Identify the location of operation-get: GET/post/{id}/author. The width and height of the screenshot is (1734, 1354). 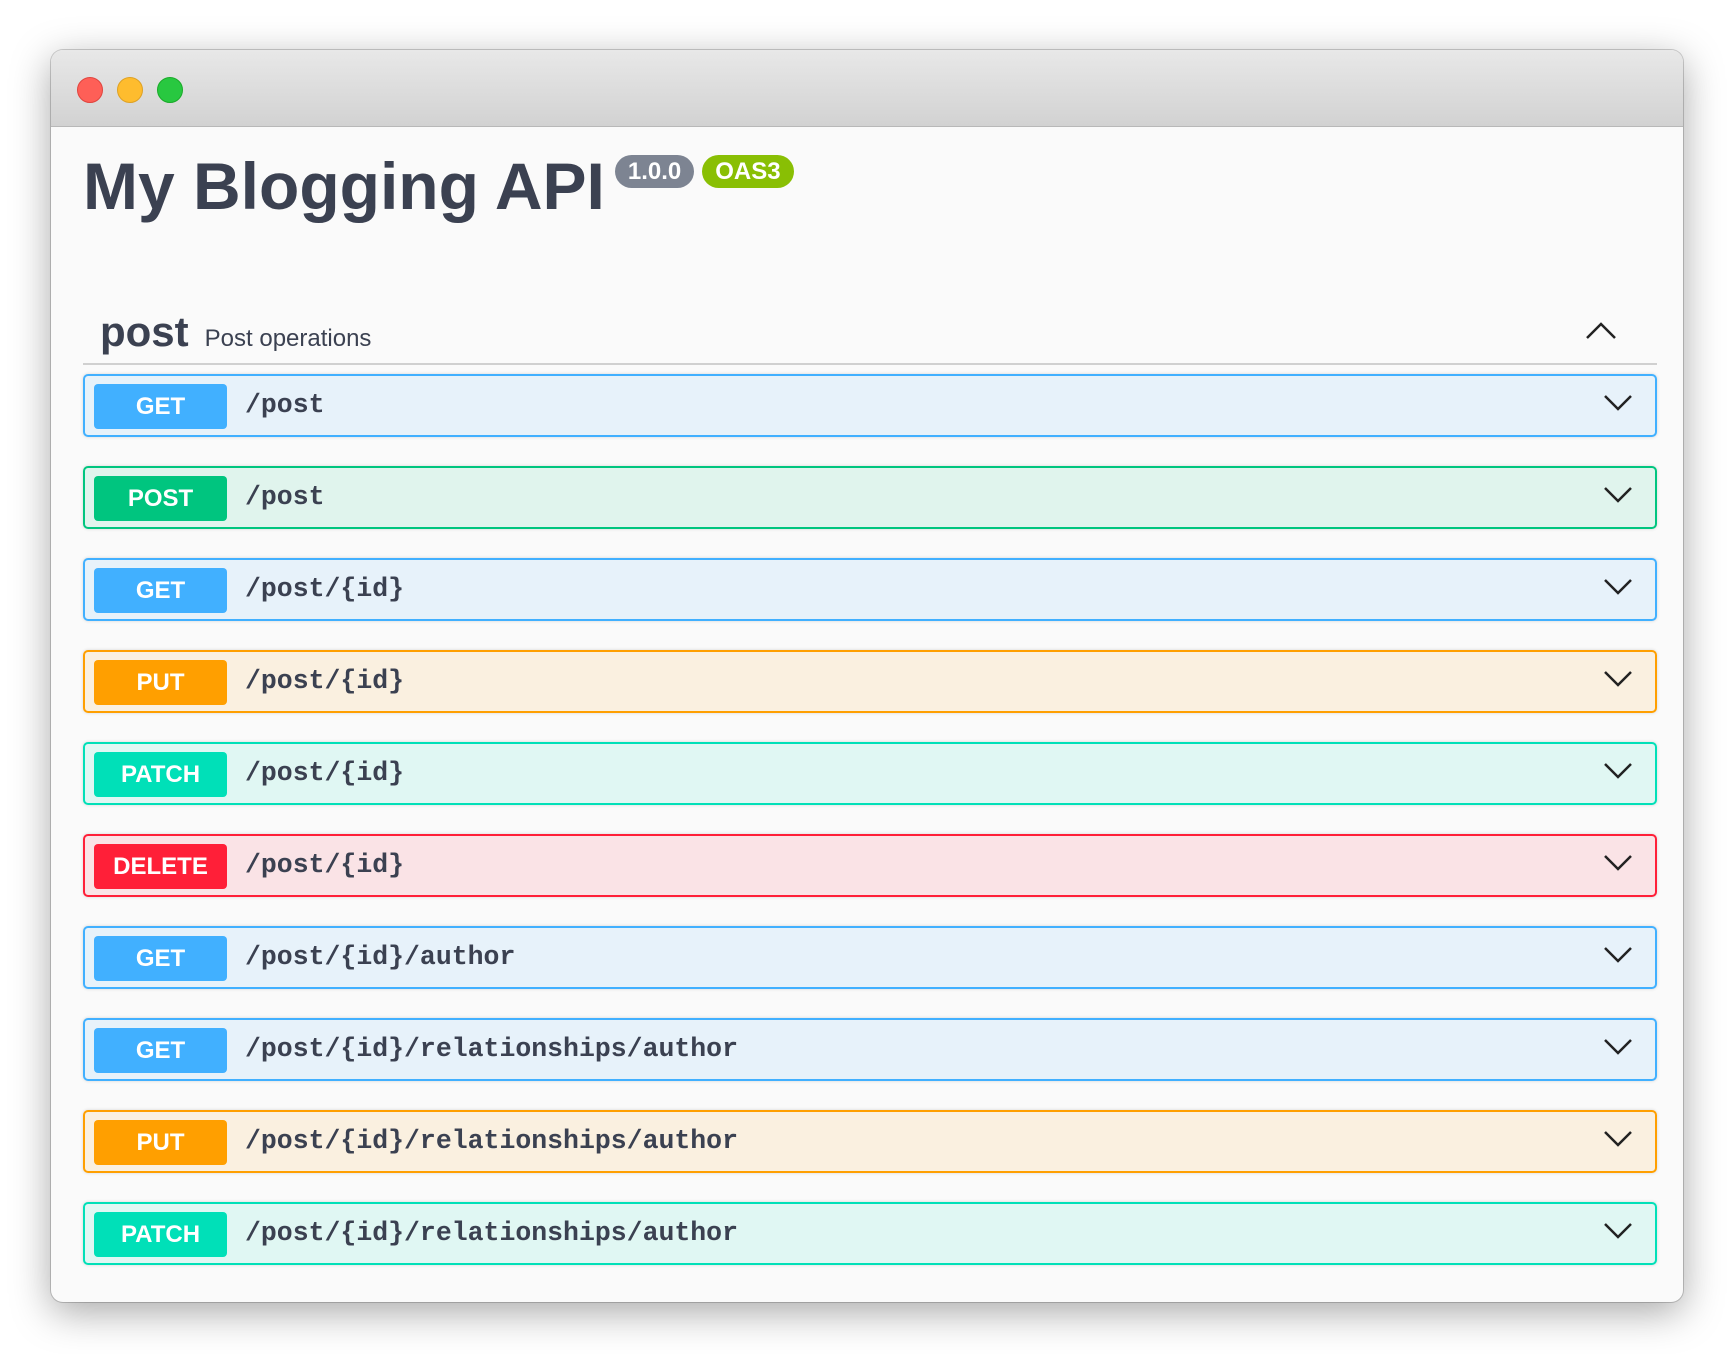
(870, 957).